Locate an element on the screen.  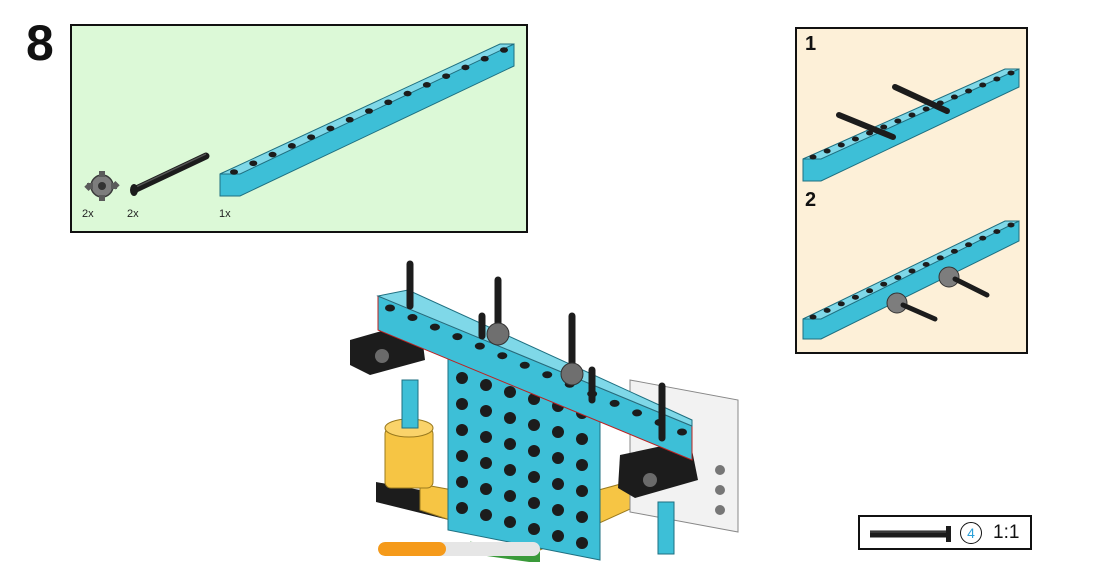
beam-qty: 1x is located at coordinates (225, 214).